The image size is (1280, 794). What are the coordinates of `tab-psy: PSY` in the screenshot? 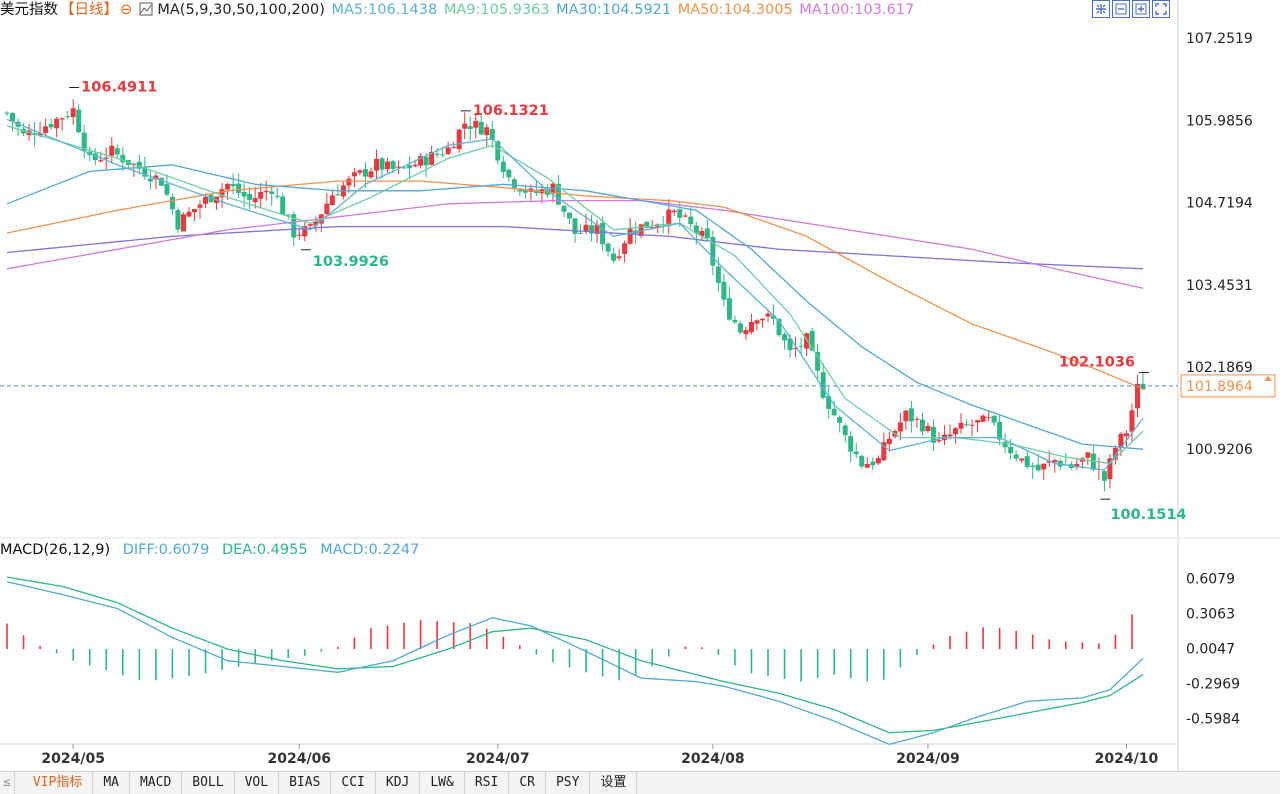 It's located at (568, 783).